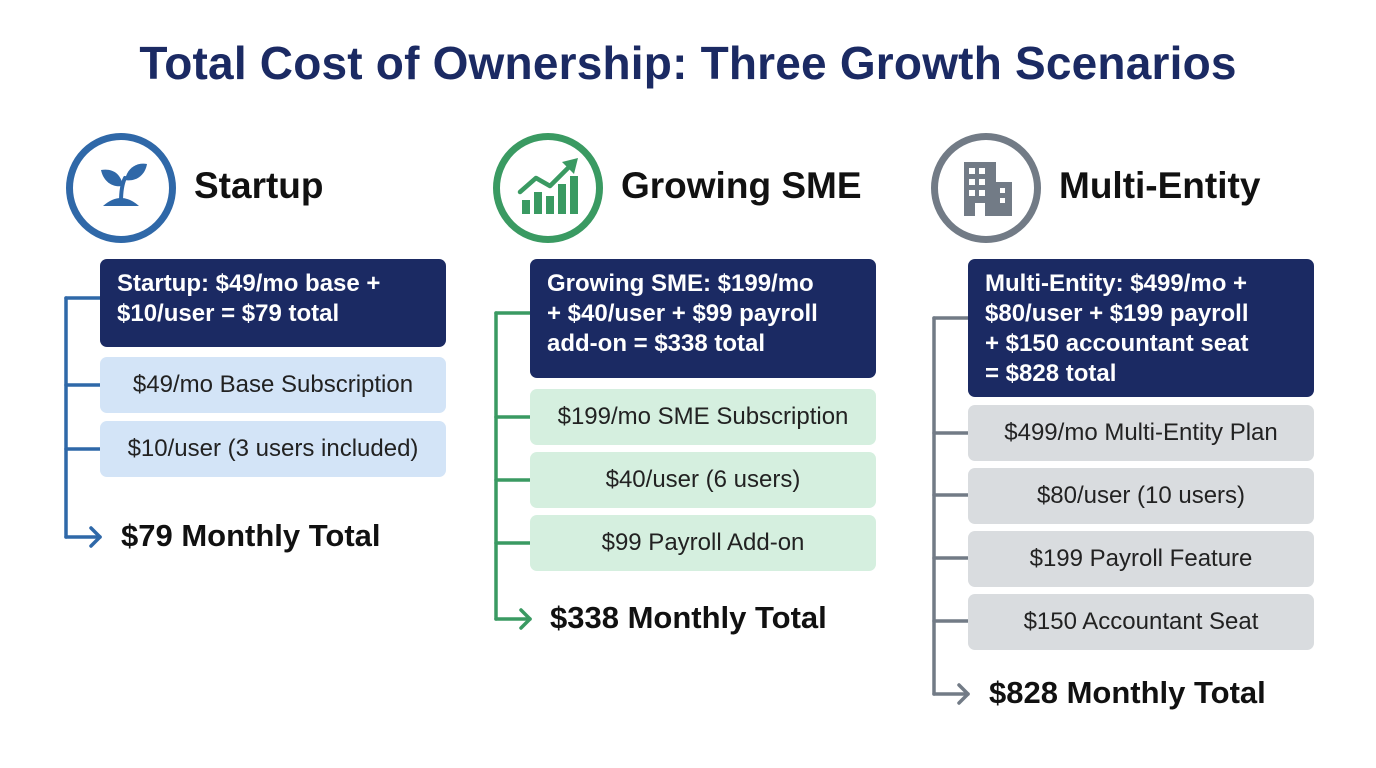 This screenshot has height=768, width=1376. Describe the element at coordinates (1141, 496) in the screenshot. I see `multi-entity-cost-item: $80/user (10 users)` at that location.